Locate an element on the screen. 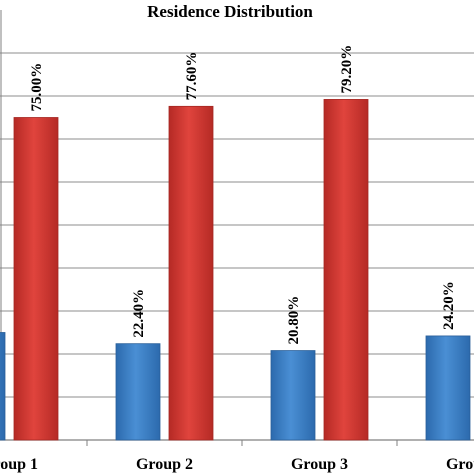  x-tick-label: Group 2 is located at coordinates (164, 464).